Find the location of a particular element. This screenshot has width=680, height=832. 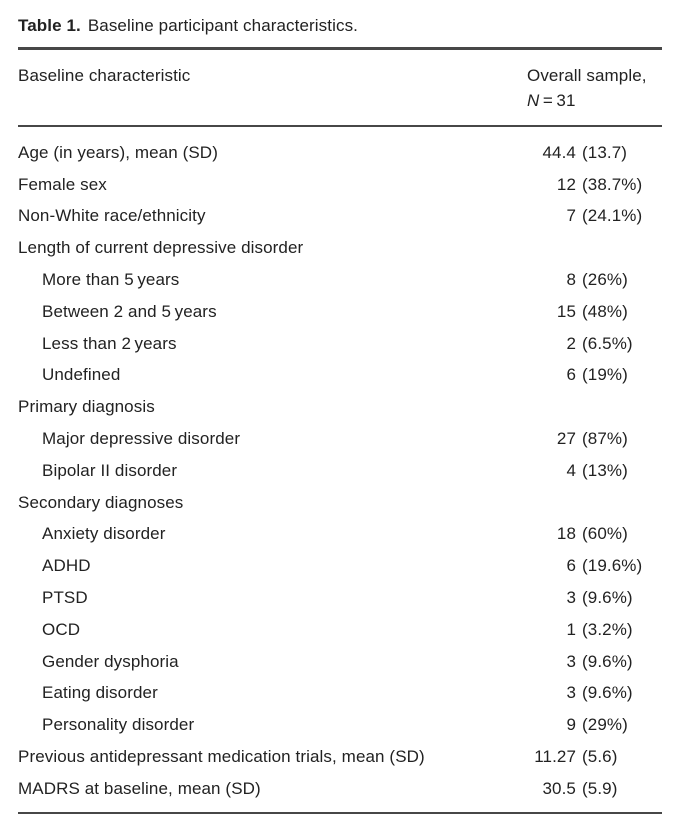

row-value-parenthetical: (13%) is located at coordinates (605, 470).